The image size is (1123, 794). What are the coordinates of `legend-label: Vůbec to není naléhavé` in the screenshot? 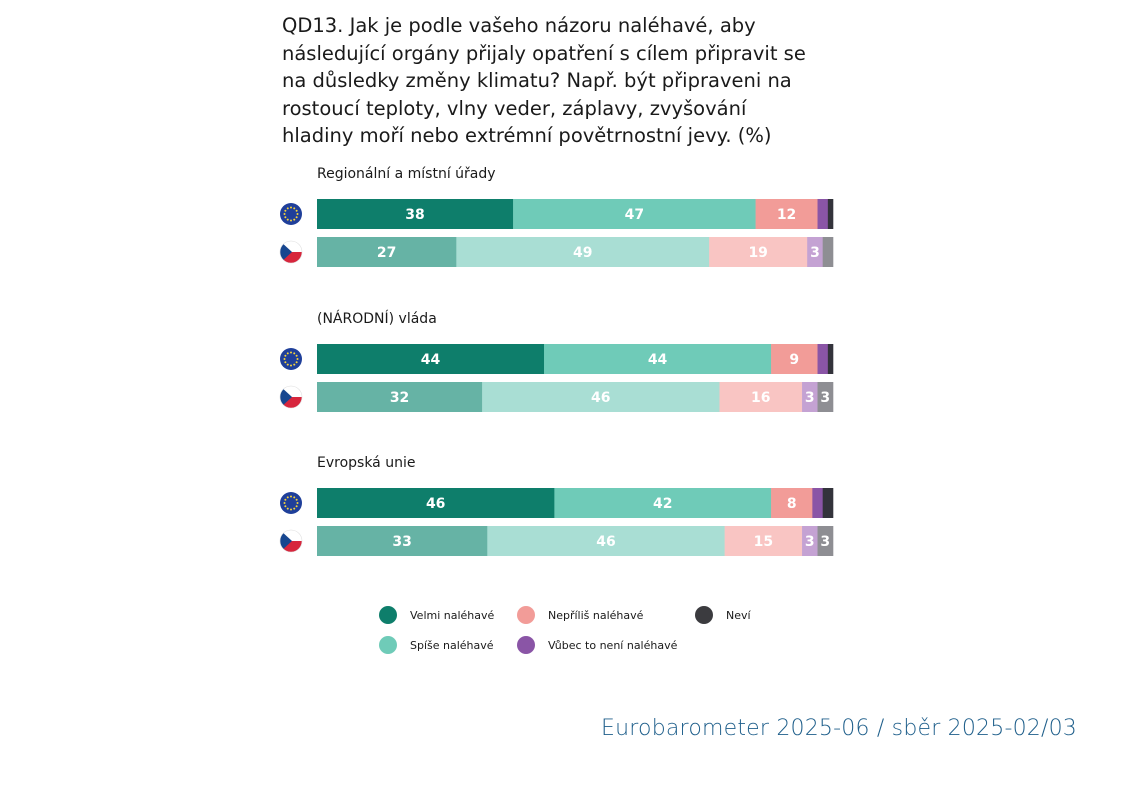 It's located at (613, 645).